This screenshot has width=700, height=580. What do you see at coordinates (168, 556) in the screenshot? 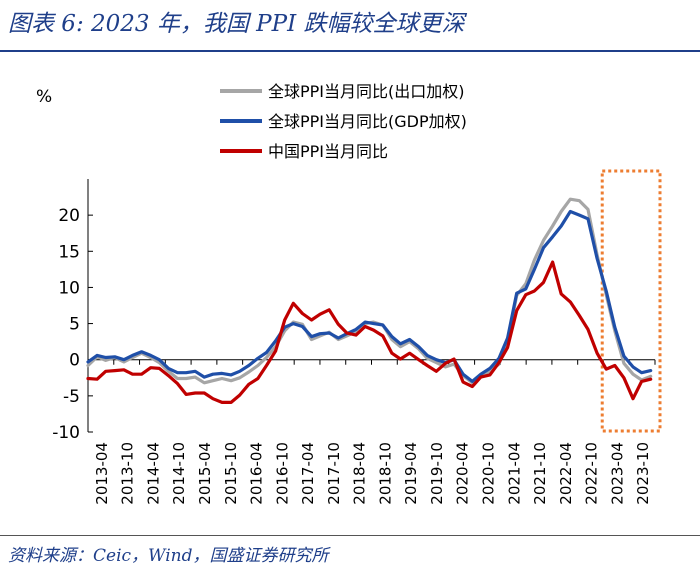
I see `source-note: 资料来源：Ceic，Wind，国盛证券研究所` at bounding box center [168, 556].